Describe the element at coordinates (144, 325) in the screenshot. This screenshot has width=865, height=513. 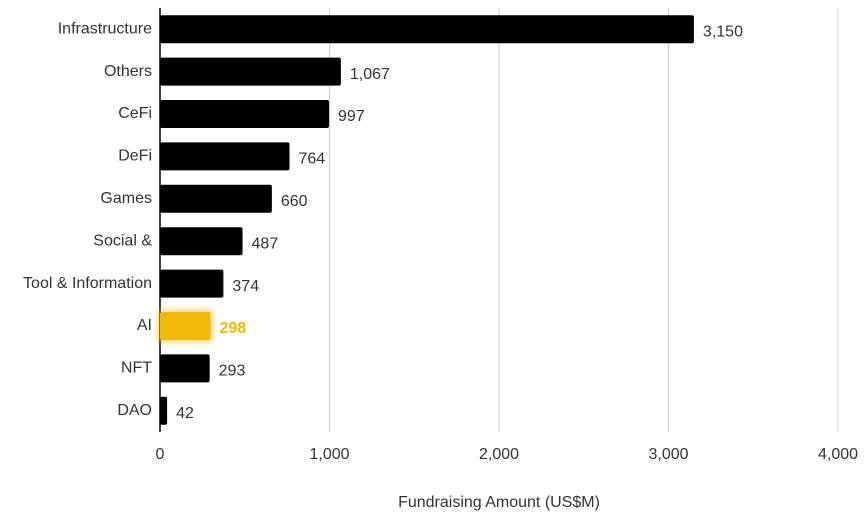
I see `y-tick-label: AI` at that location.